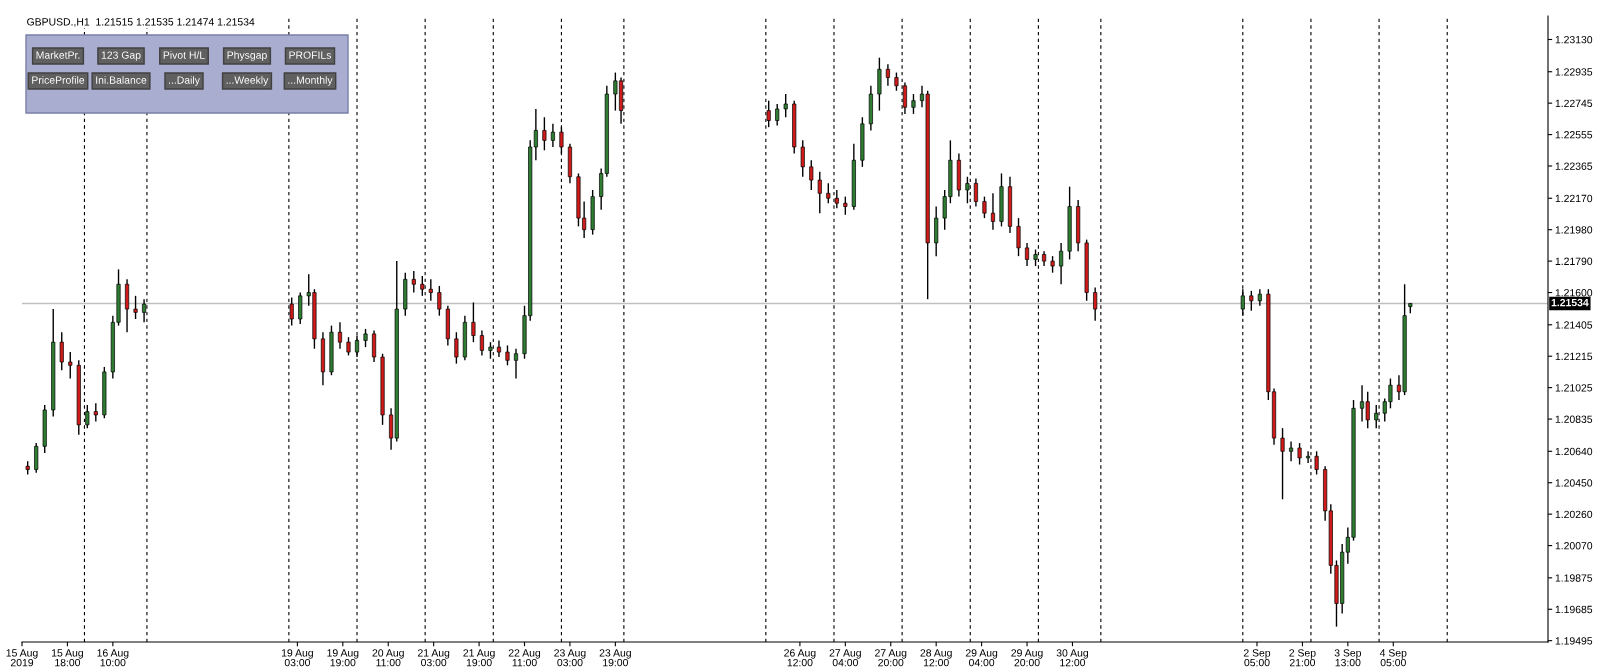  Describe the element at coordinates (1574, 388) in the screenshot. I see `y-tick-label: 1.21025` at that location.